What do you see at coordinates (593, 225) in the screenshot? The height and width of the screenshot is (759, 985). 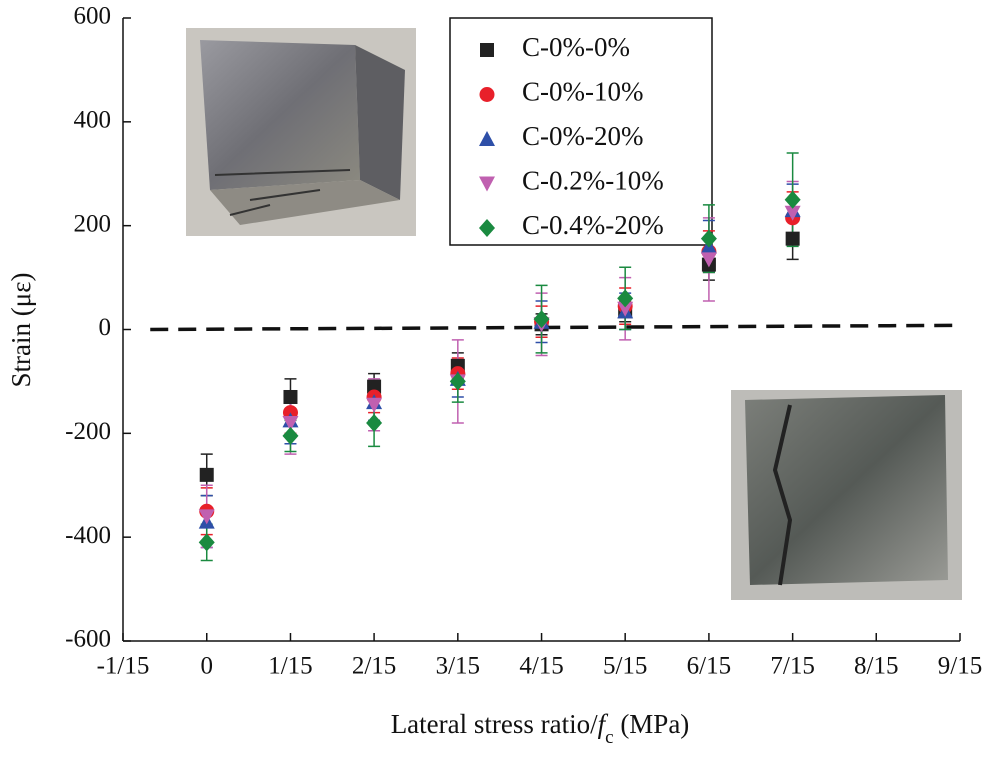 I see `legend-label: C-0.4%-20%` at bounding box center [593, 225].